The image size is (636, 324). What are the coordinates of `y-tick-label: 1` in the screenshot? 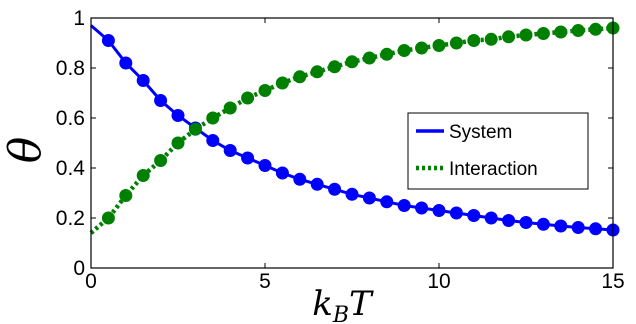 It's located at (79, 18).